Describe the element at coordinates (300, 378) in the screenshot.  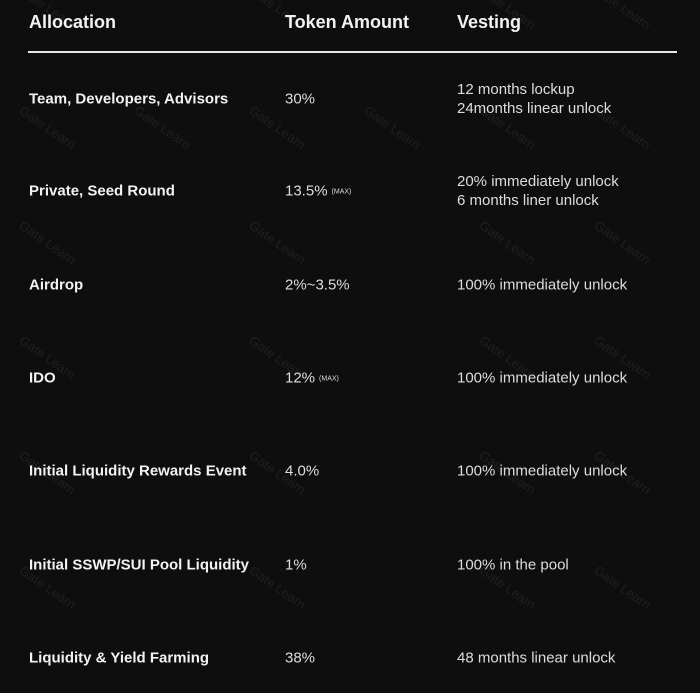
I see `amount-value: 12%` at that location.